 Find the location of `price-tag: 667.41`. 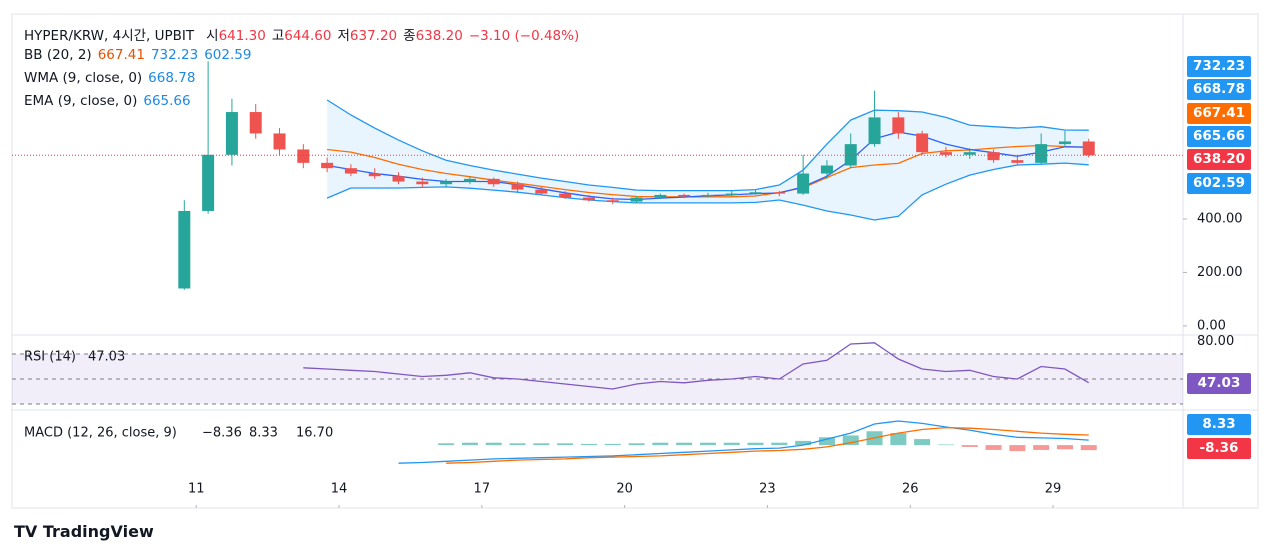

price-tag: 667.41 is located at coordinates (1219, 113).